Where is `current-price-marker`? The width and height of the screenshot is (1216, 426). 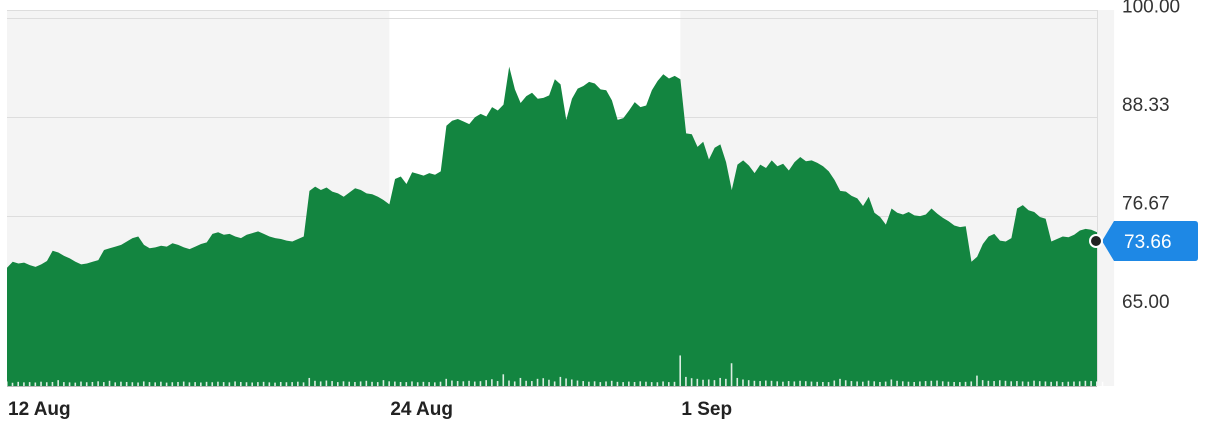 current-price-marker is located at coordinates (1096, 241).